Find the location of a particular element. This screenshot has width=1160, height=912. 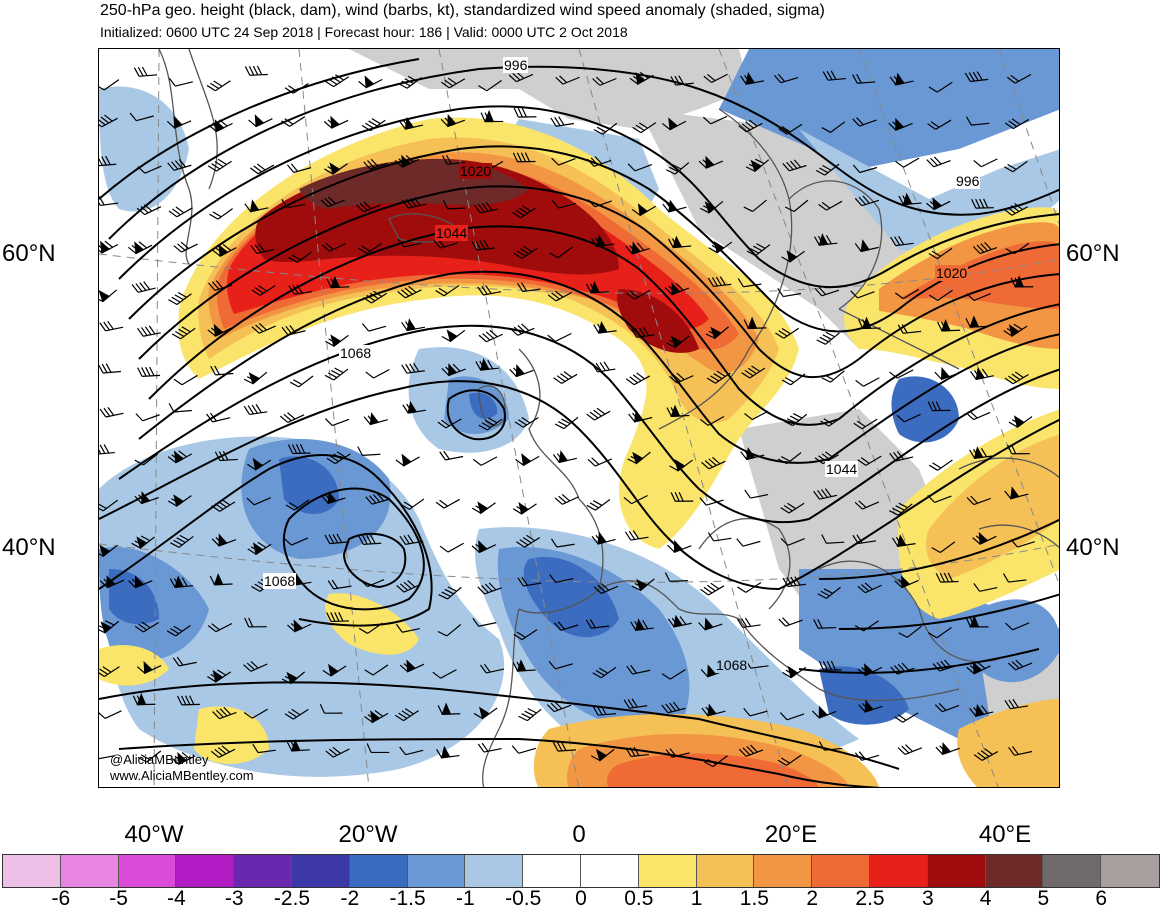

colorbar-label: 6 is located at coordinates (1101, 898).